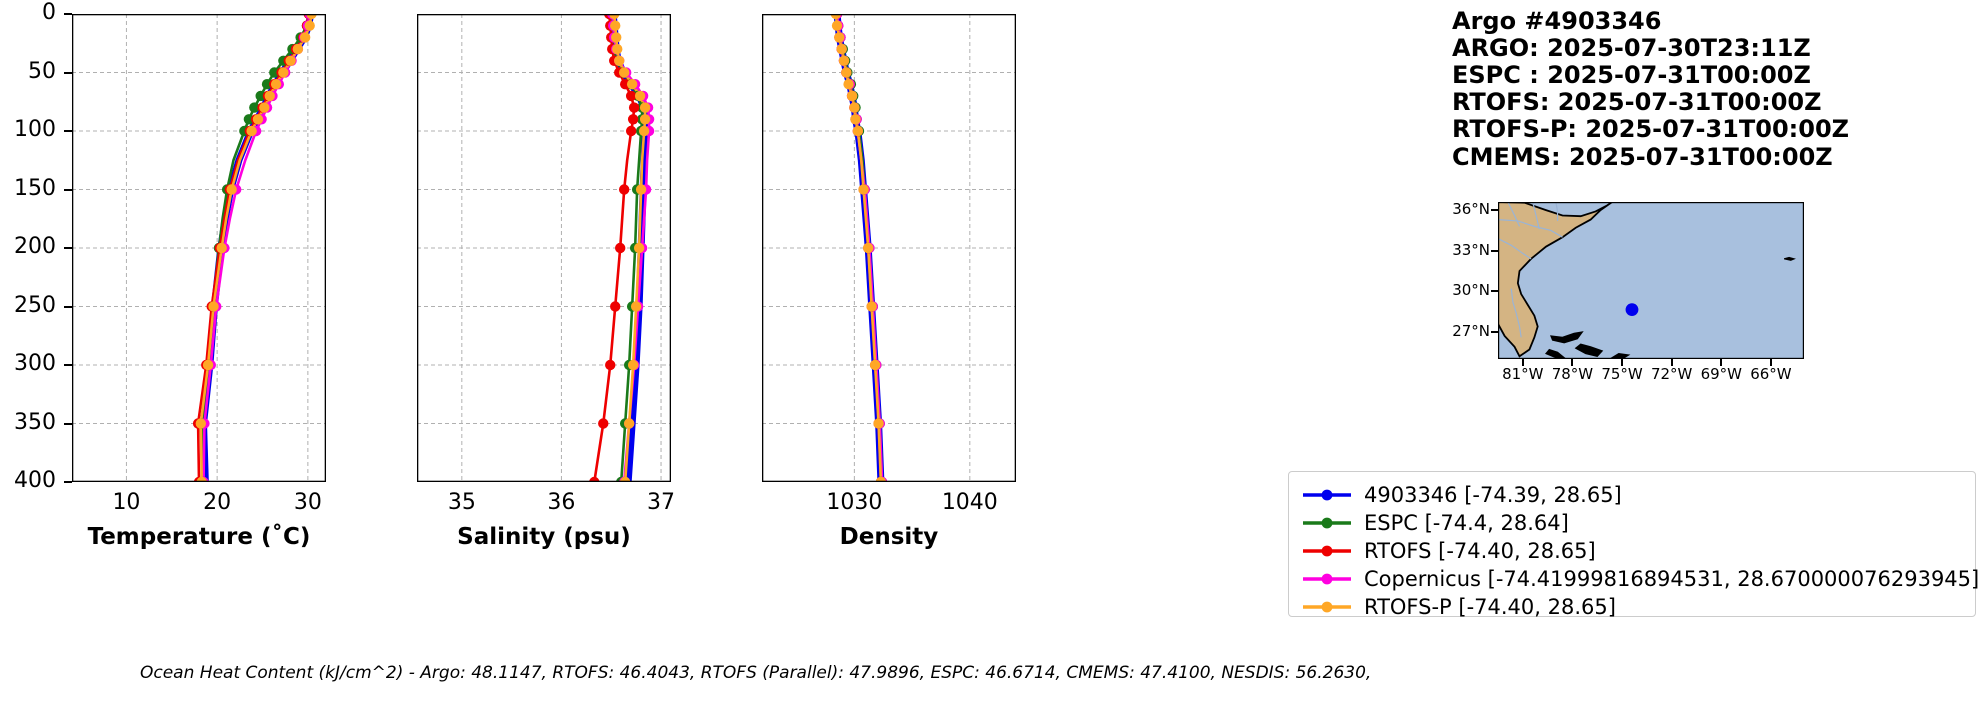  Describe the element at coordinates (461, 502) in the screenshot. I see `x-tick-label: 35` at that location.